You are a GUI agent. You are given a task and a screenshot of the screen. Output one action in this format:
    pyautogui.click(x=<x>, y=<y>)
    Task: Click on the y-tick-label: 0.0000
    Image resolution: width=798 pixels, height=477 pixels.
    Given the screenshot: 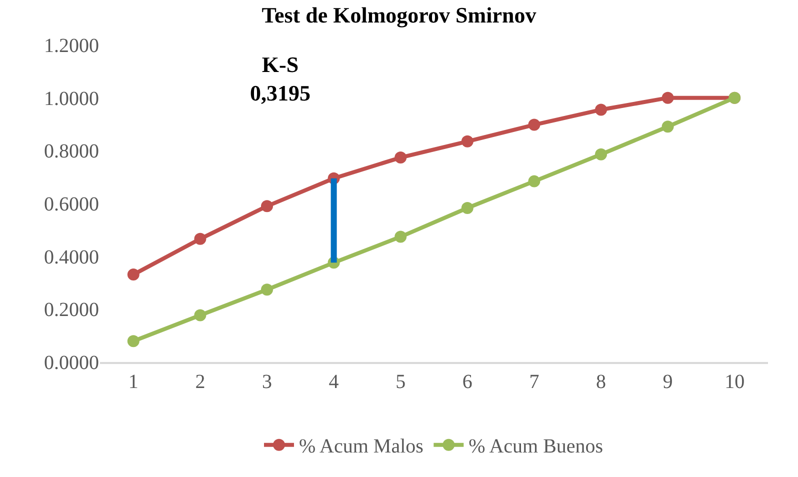 What is the action you would take?
    pyautogui.click(x=71, y=363)
    